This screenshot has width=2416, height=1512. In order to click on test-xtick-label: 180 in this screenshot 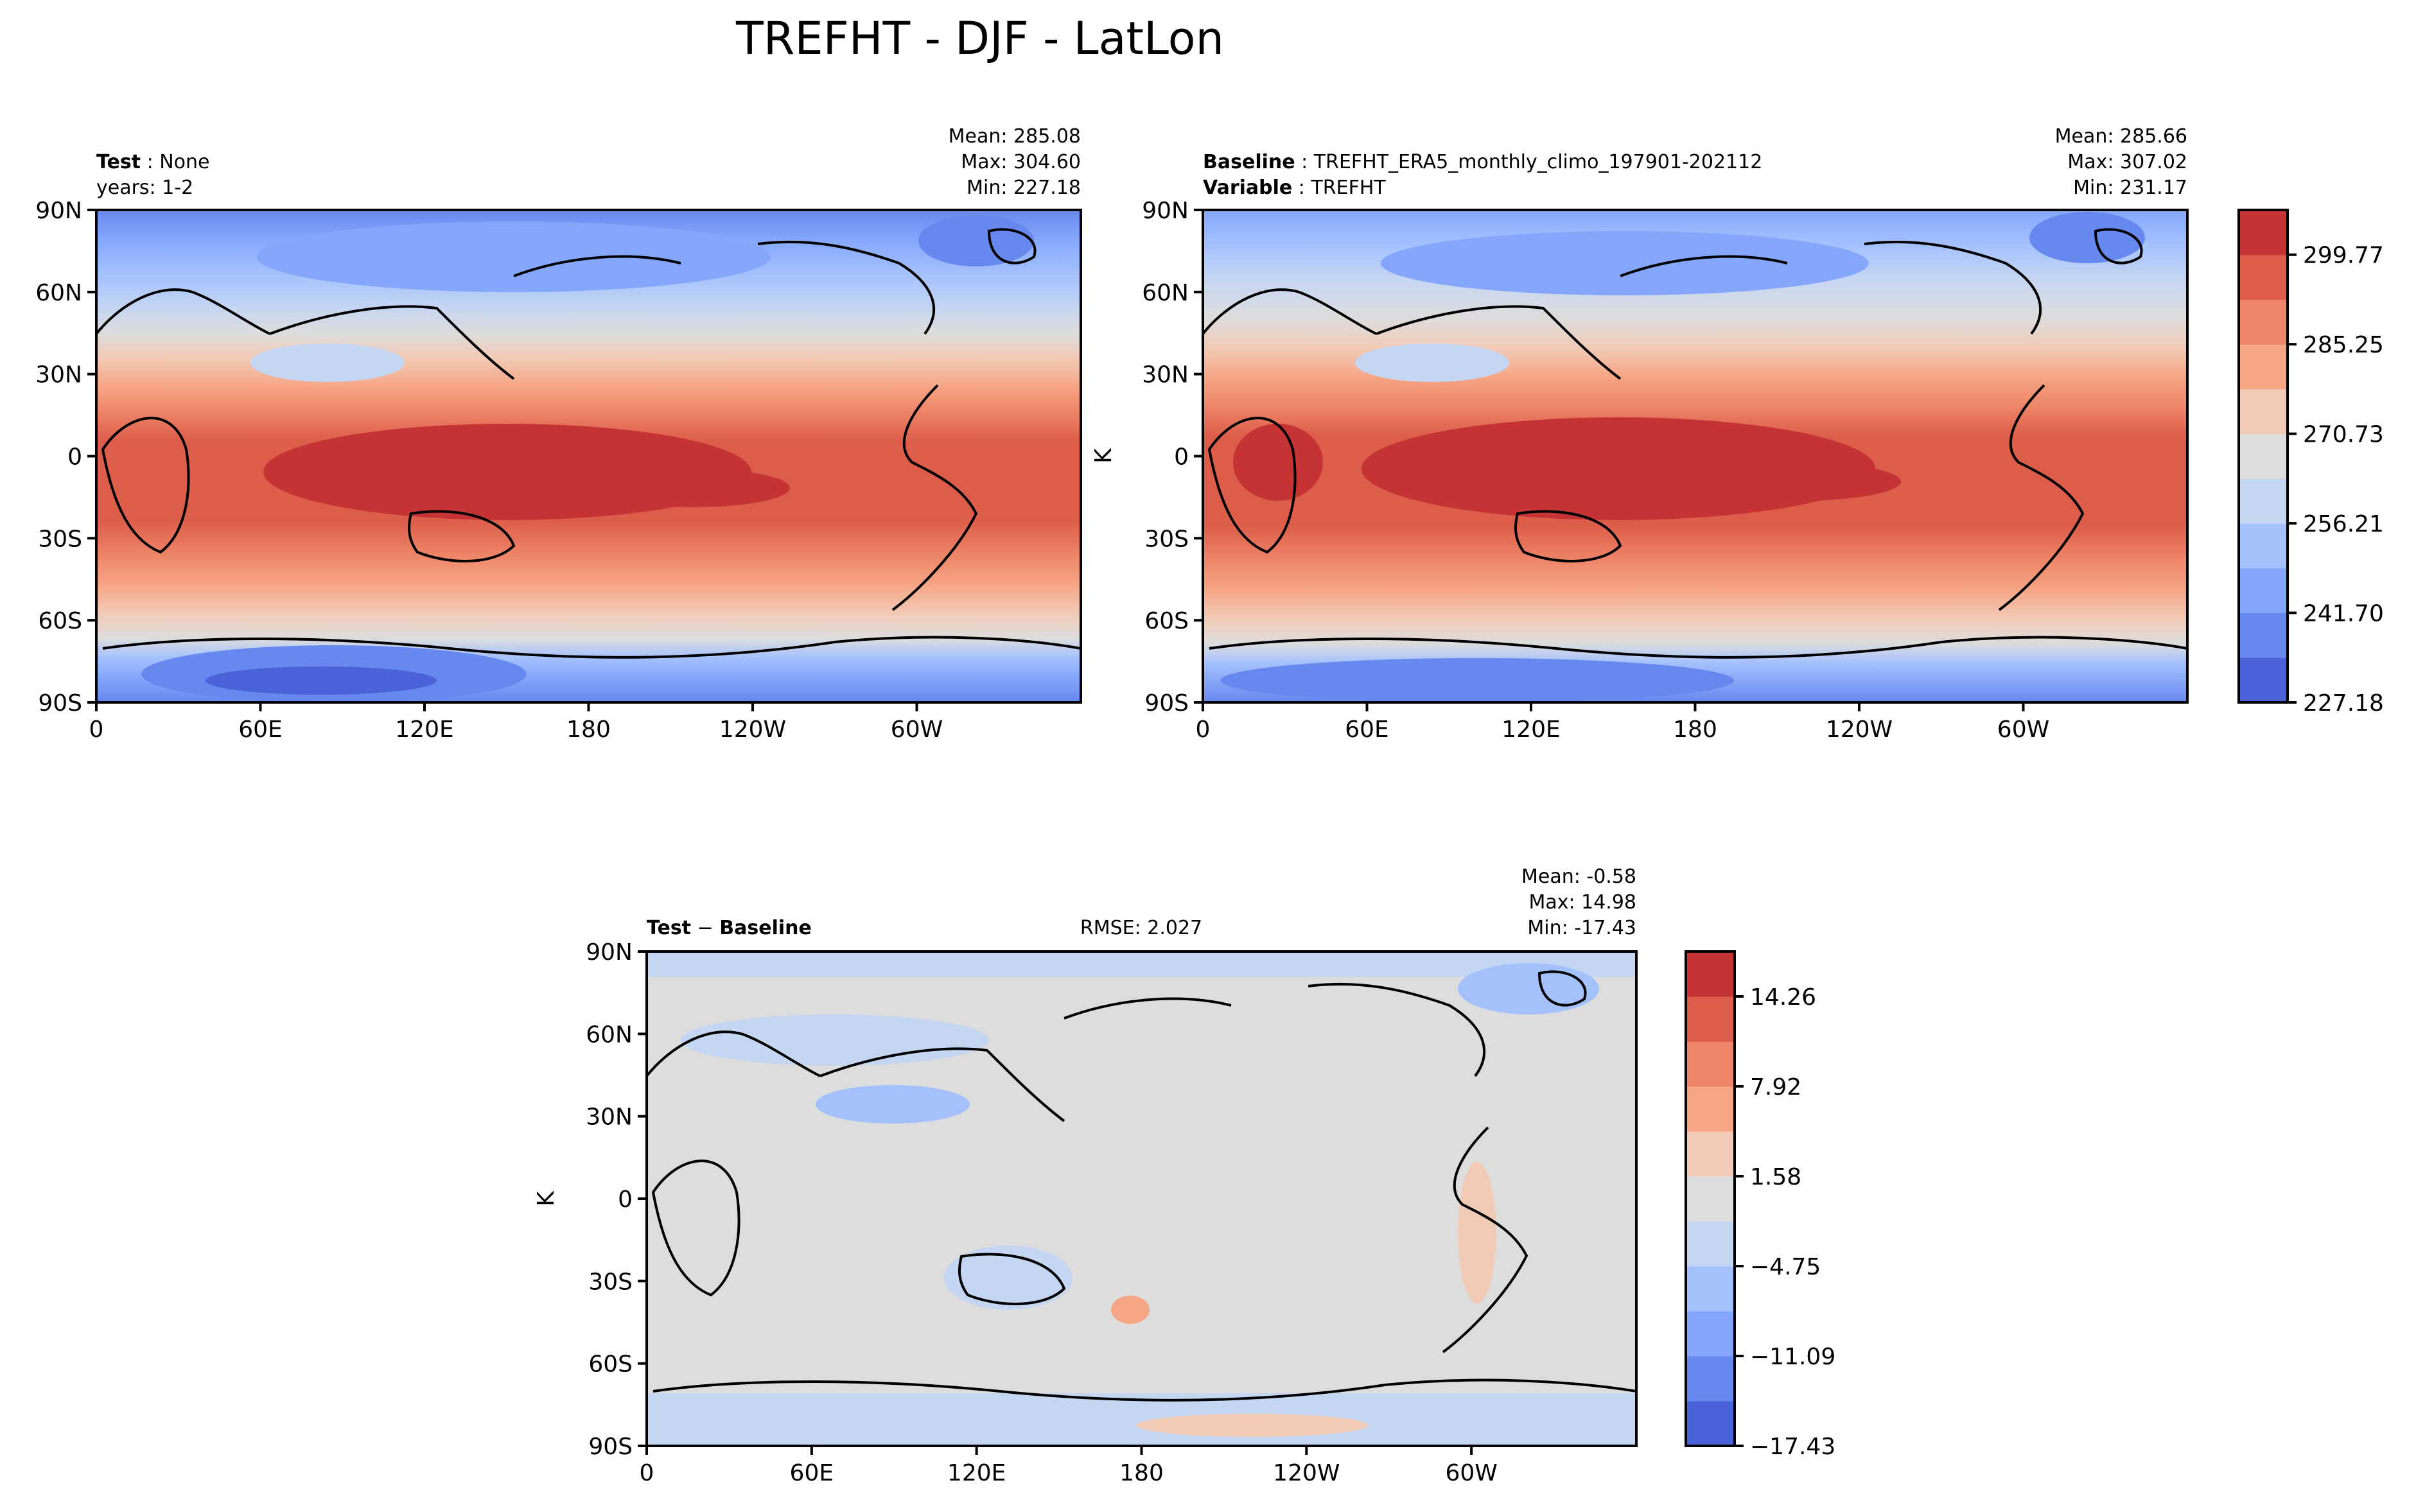, I will do `click(588, 730)`.